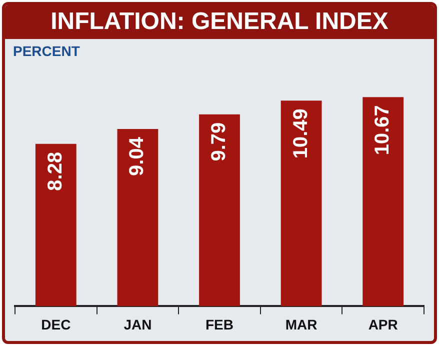  I want to click on data-label: 9.79, so click(219, 142).